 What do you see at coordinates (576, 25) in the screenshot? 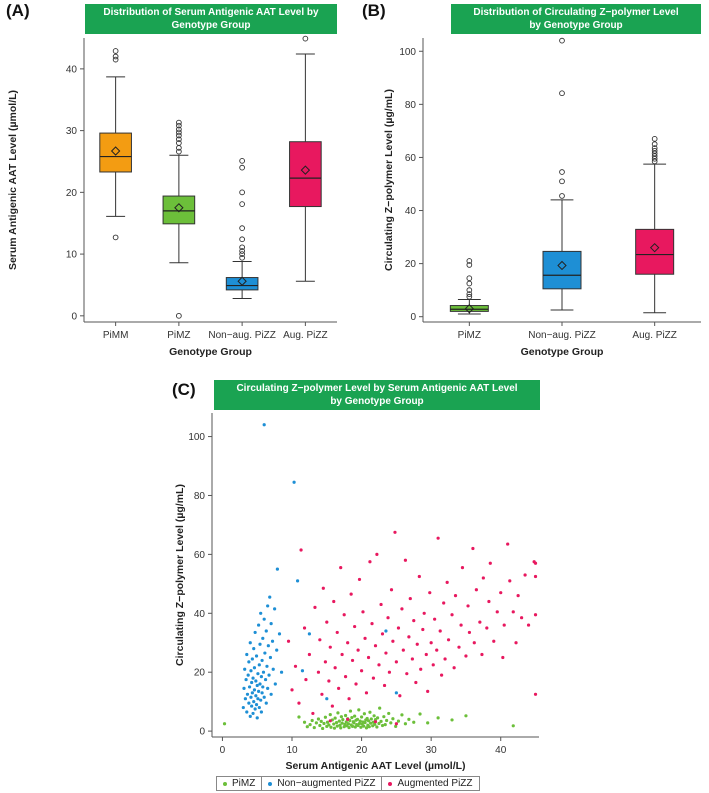
I see `chart-b-title-line-2: by Genotype Group` at bounding box center [576, 25].